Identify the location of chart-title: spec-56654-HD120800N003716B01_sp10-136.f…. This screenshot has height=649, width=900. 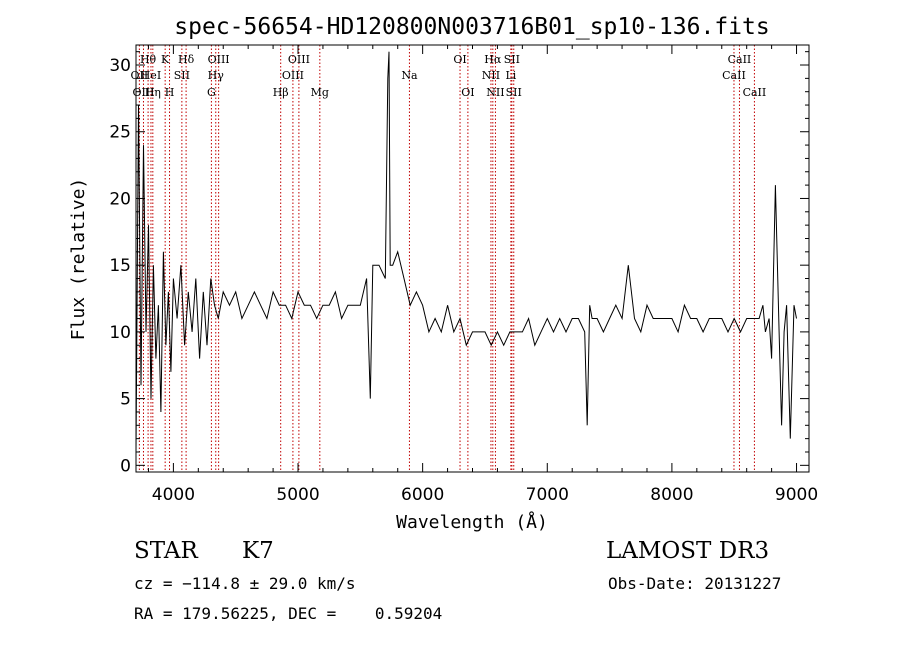
(471, 27).